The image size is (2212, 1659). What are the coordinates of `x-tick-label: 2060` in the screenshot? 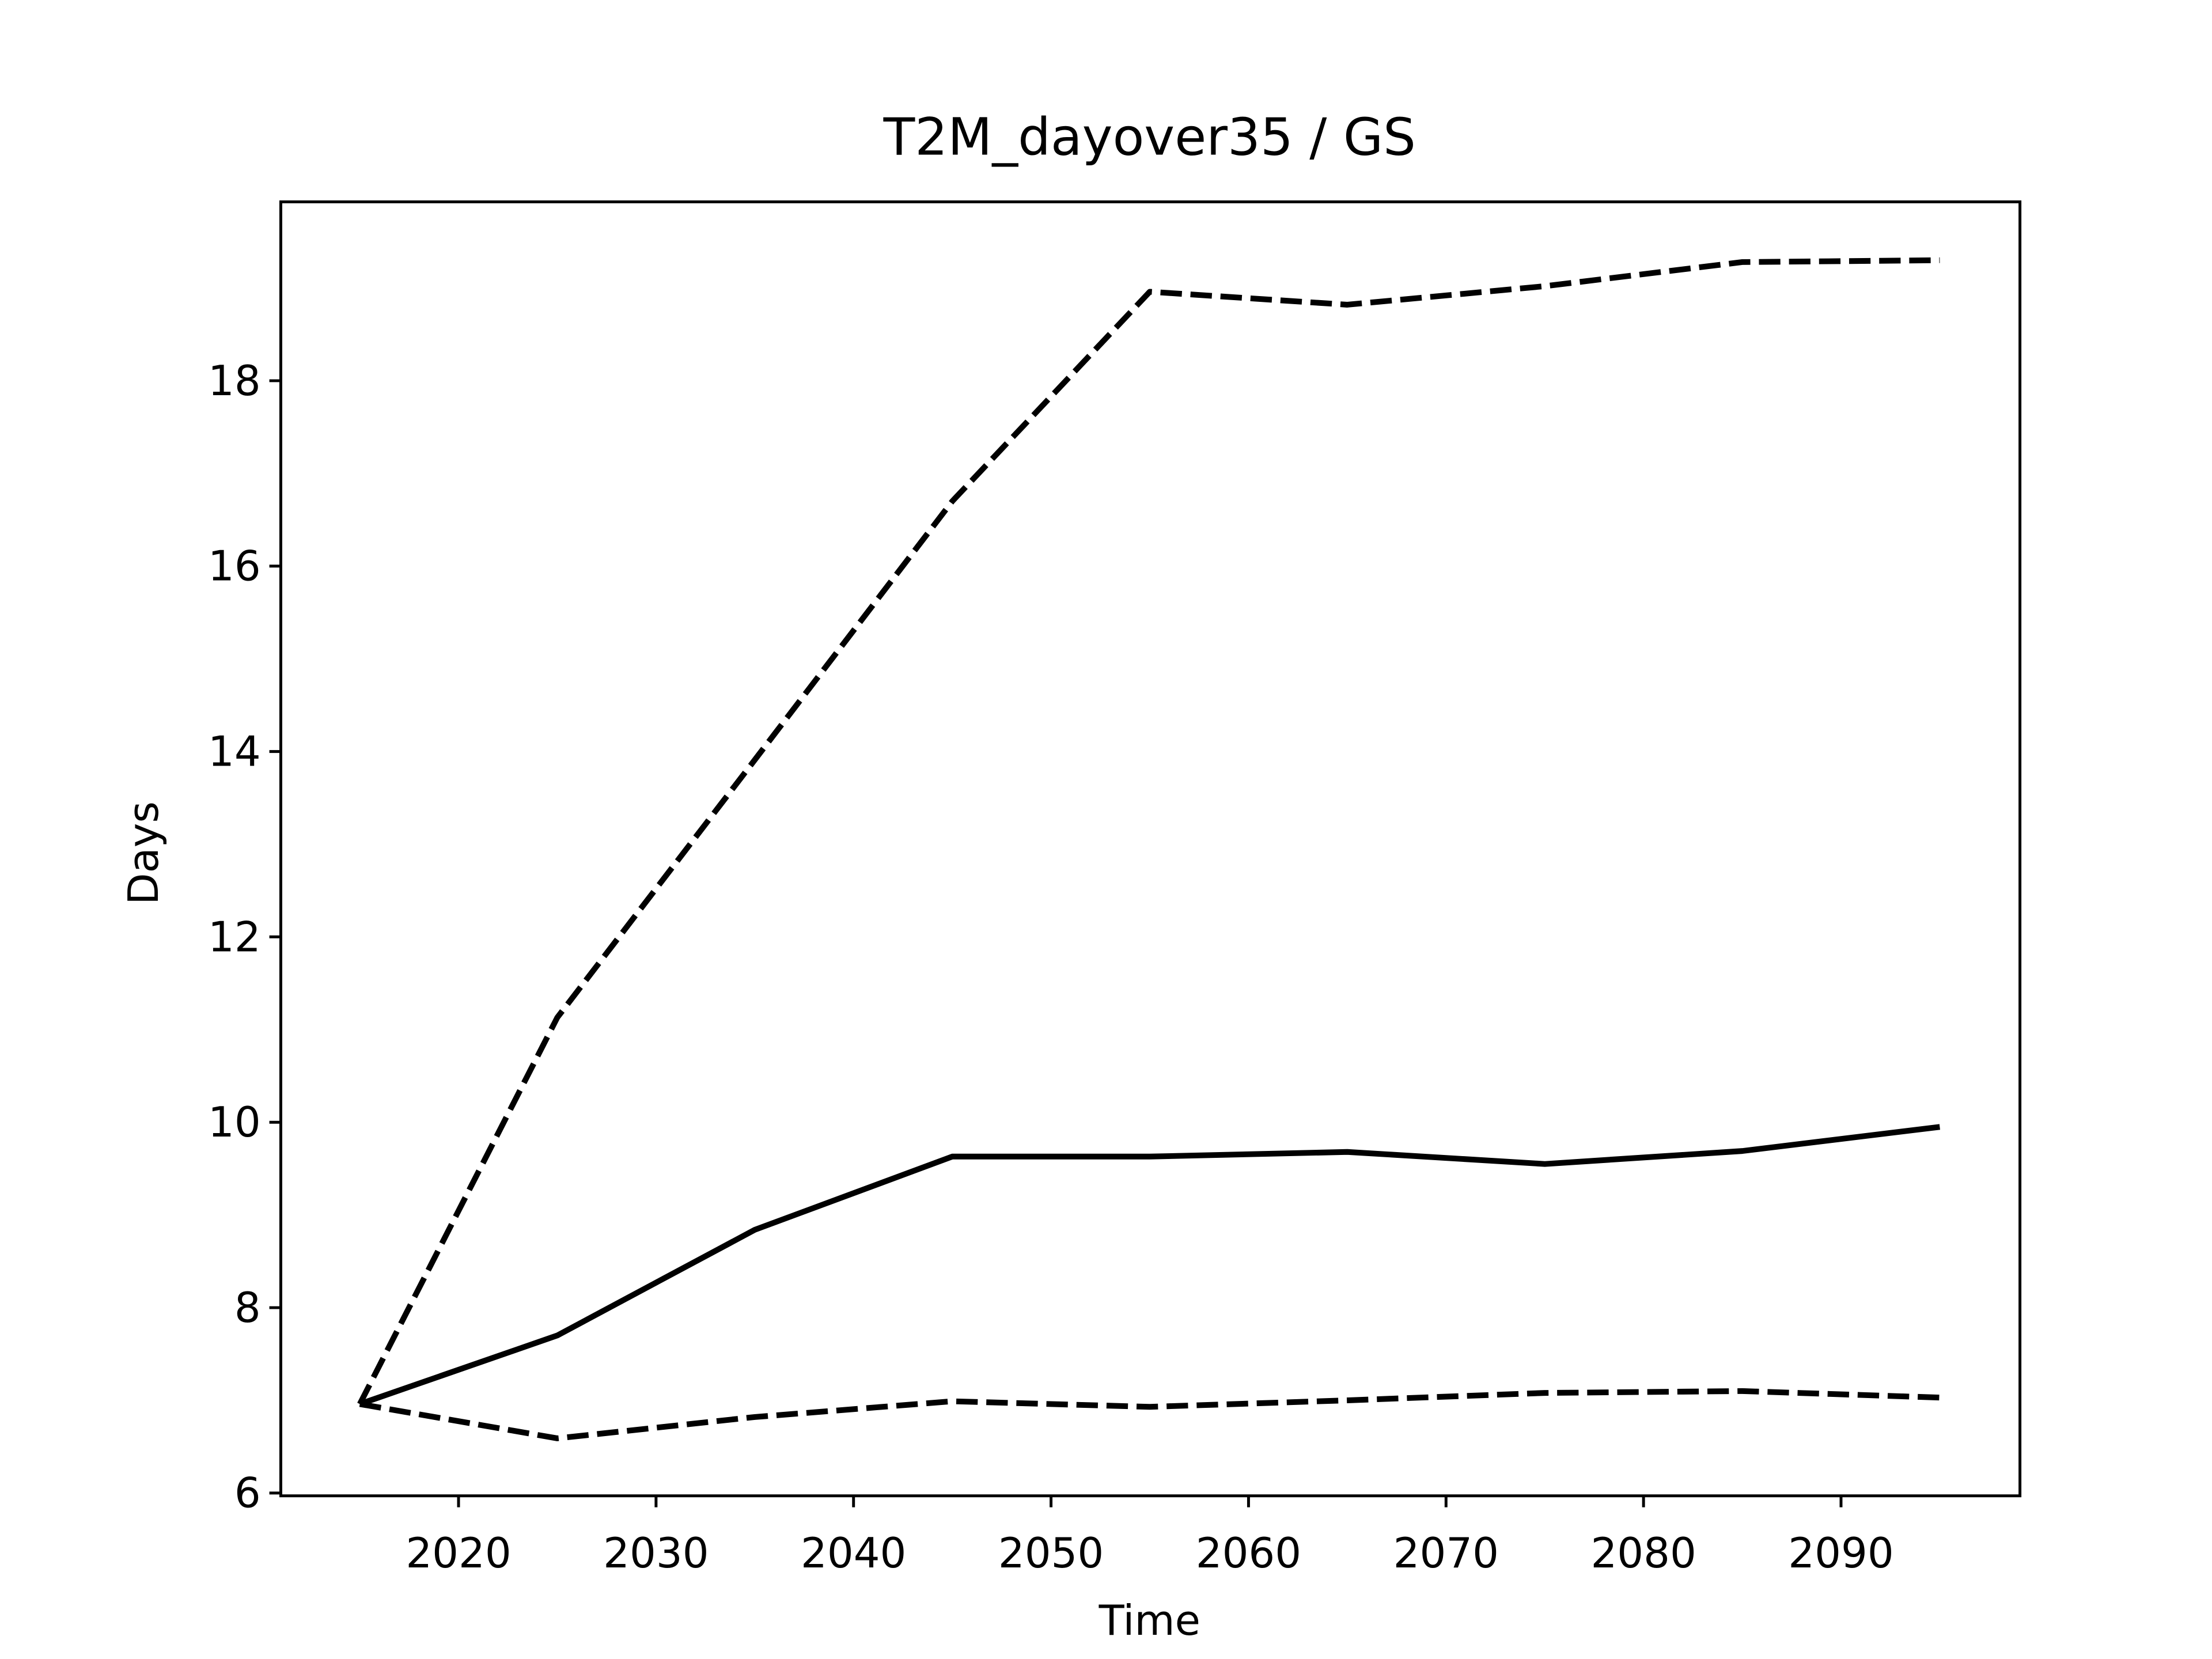 It's located at (1248, 1553).